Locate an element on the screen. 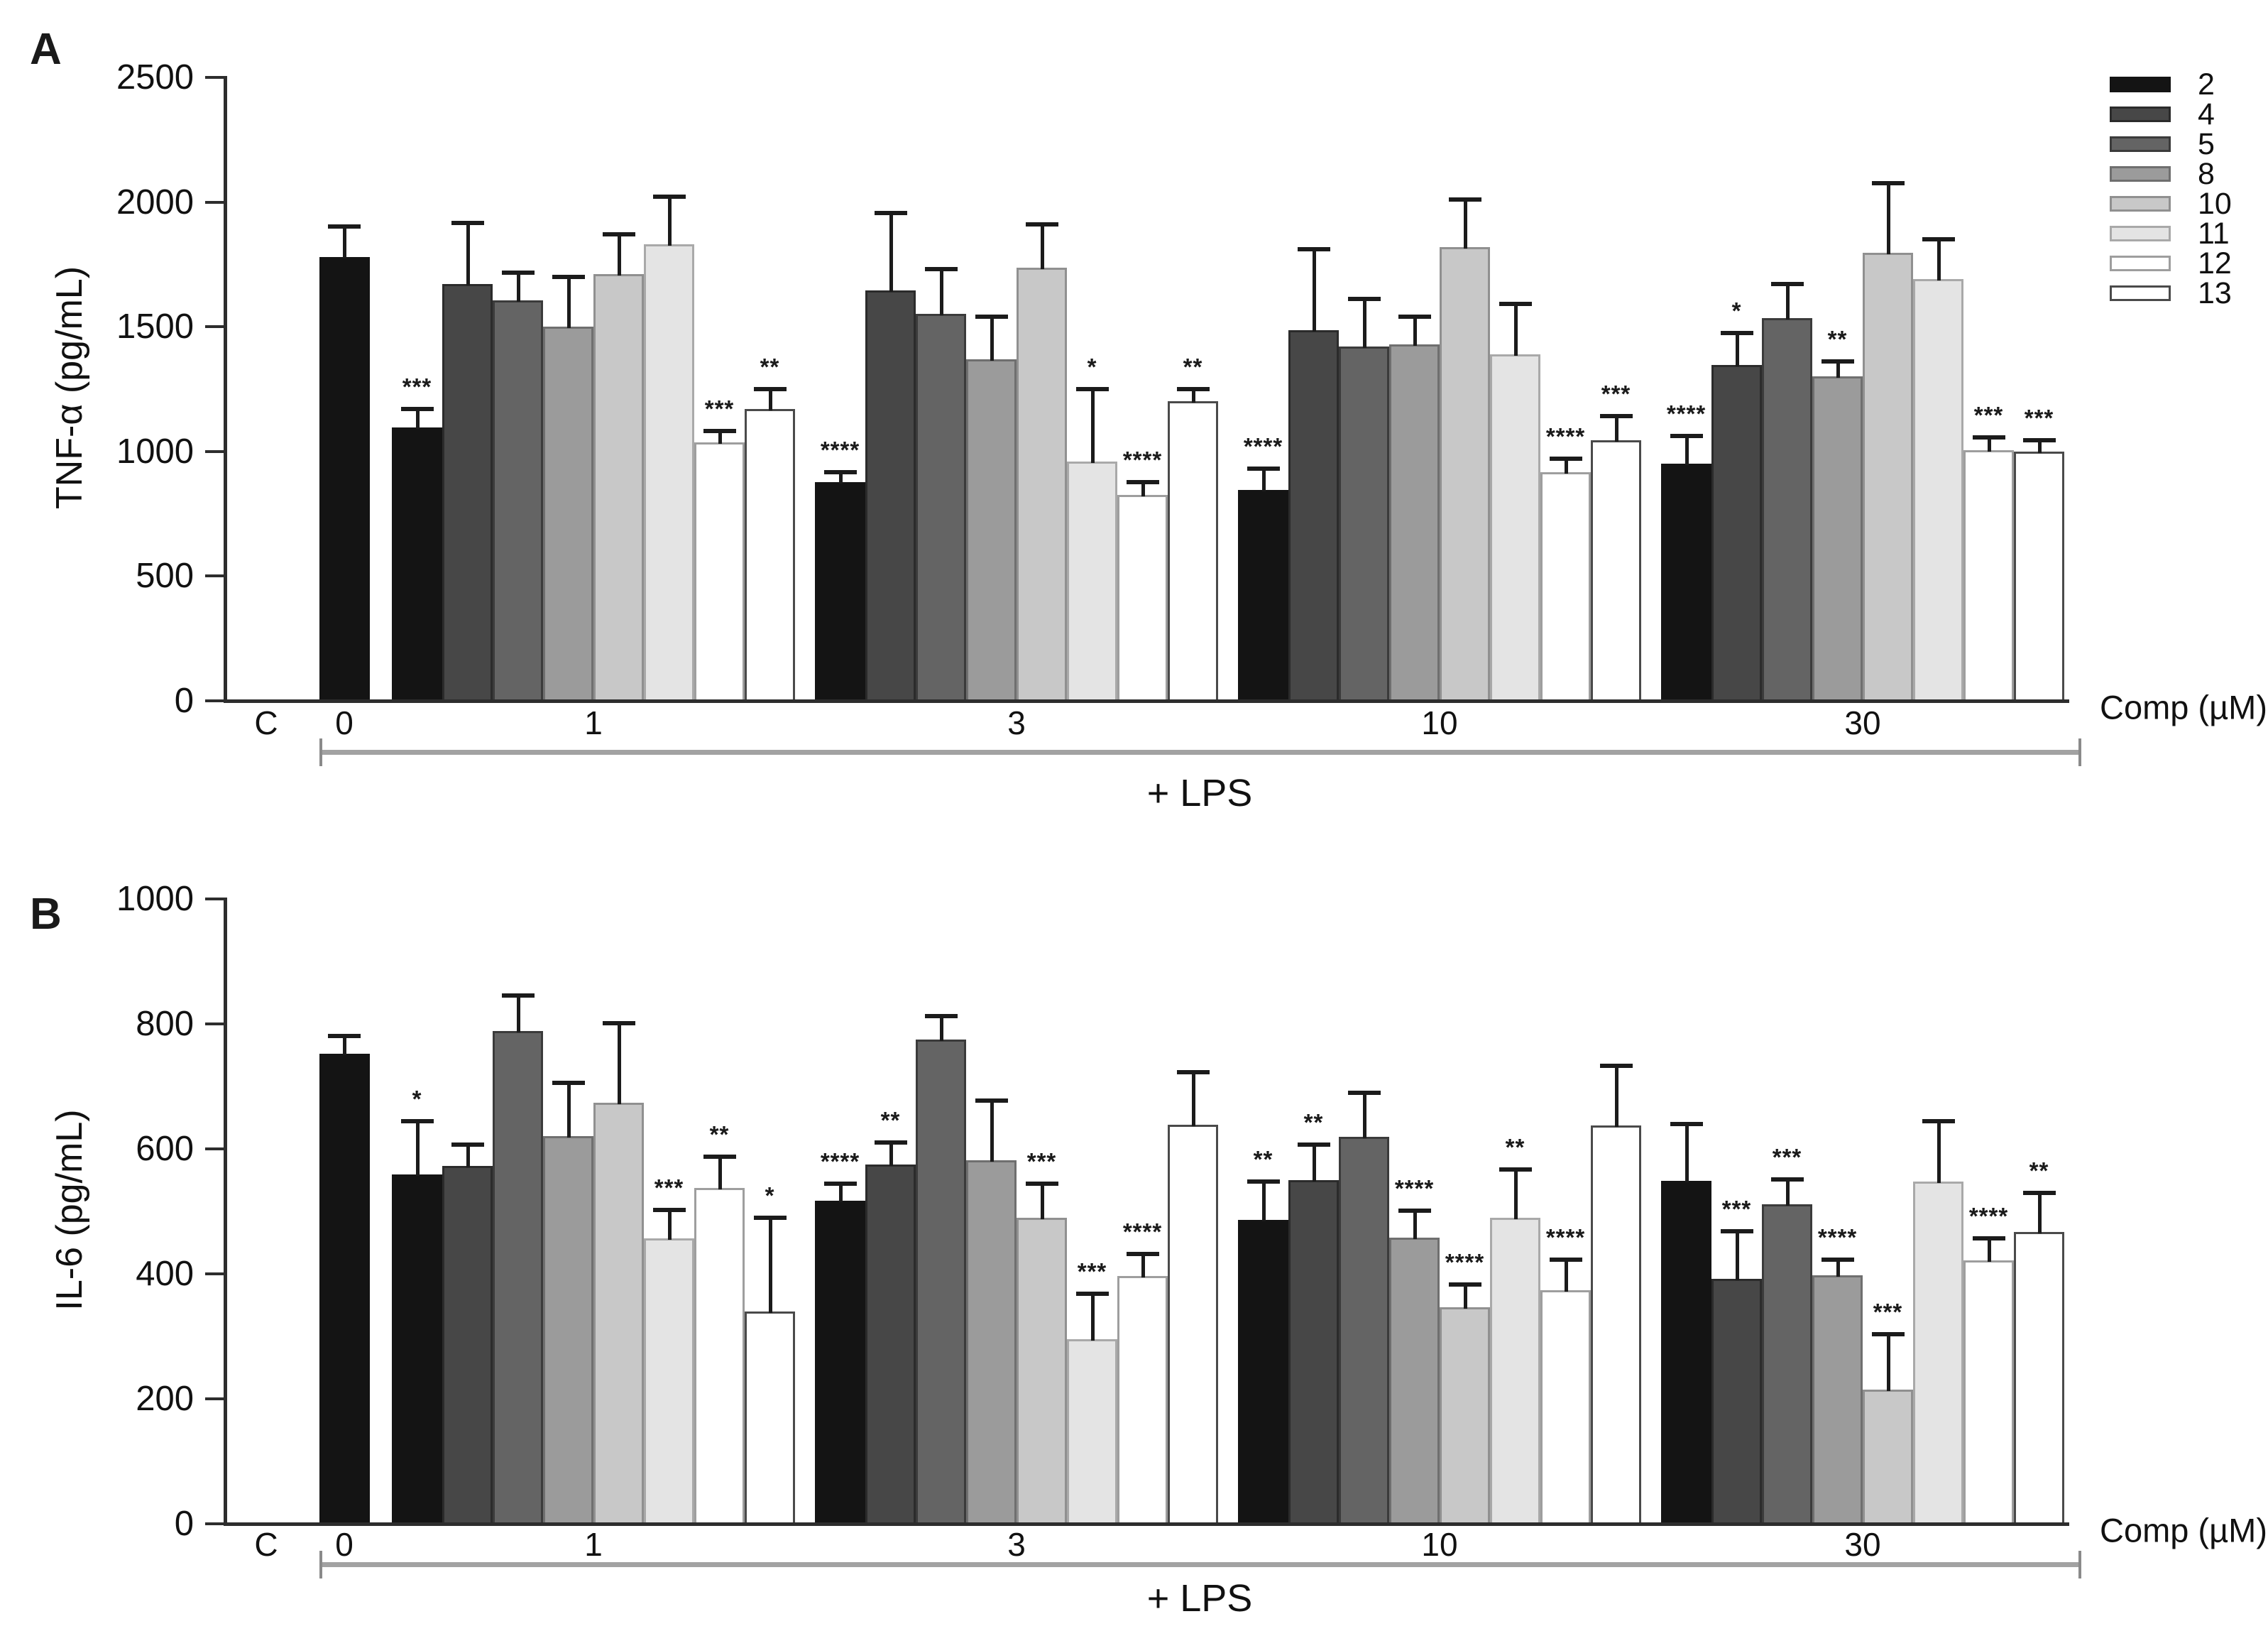  legend-item-8: 8 is located at coordinates (2171, 174).